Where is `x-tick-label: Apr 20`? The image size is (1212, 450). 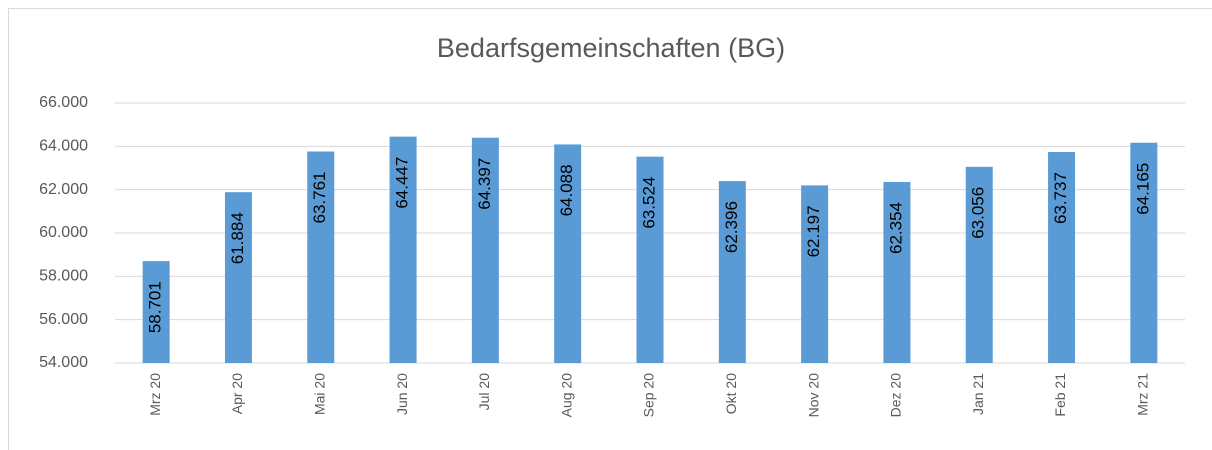
x-tick-label: Apr 20 is located at coordinates (237, 393).